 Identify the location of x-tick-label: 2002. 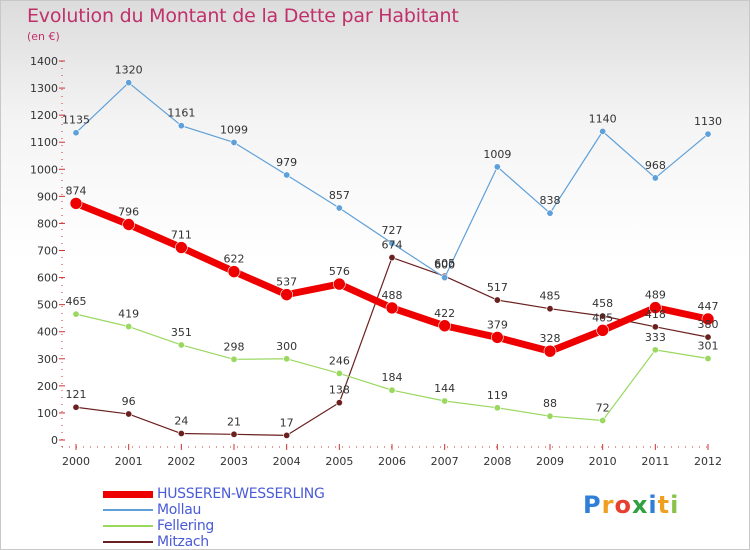
(181, 461).